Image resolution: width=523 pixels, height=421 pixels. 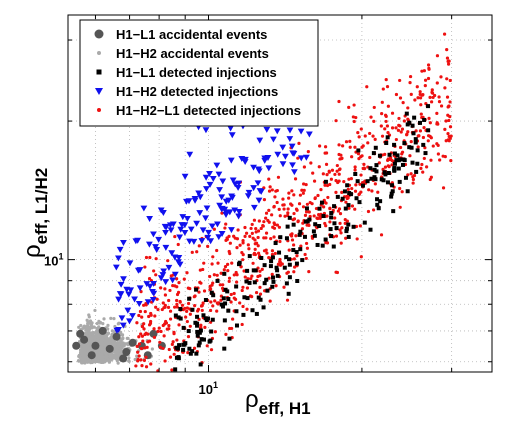 What do you see at coordinates (41, 206) in the screenshot?
I see `y-axis-label-sub: eff, L1/H2` at bounding box center [41, 206].